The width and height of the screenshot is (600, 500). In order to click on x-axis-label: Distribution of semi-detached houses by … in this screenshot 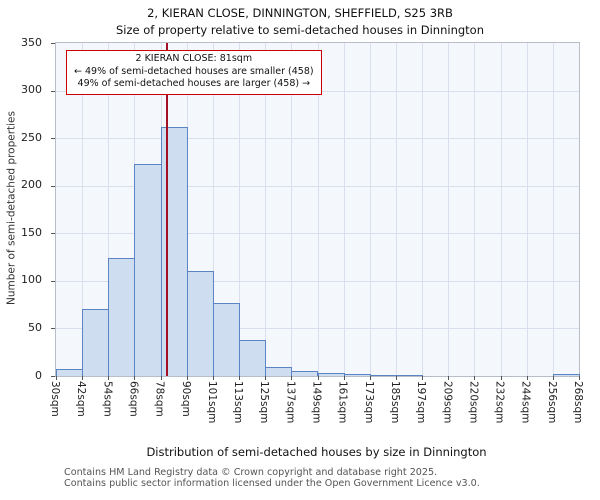, I will do `click(316, 452)`.